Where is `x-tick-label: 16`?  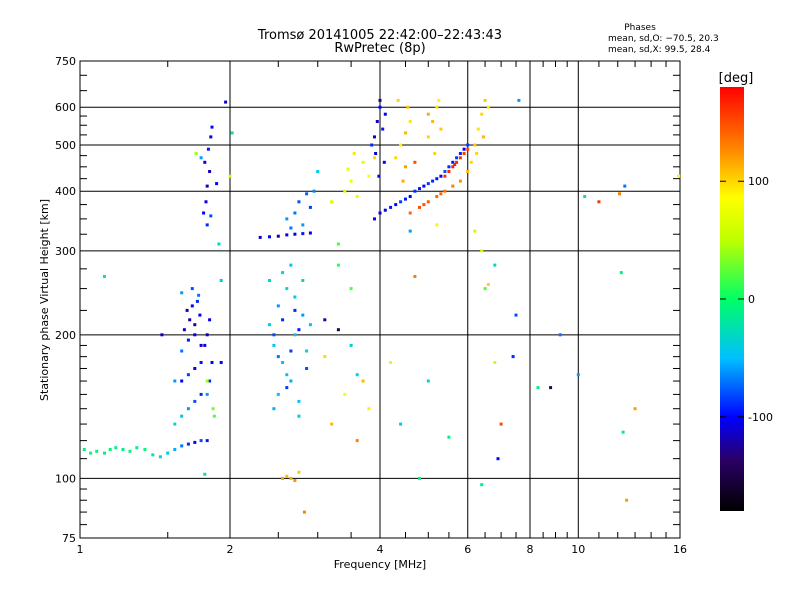 x-tick-label: 16 is located at coordinates (680, 549).